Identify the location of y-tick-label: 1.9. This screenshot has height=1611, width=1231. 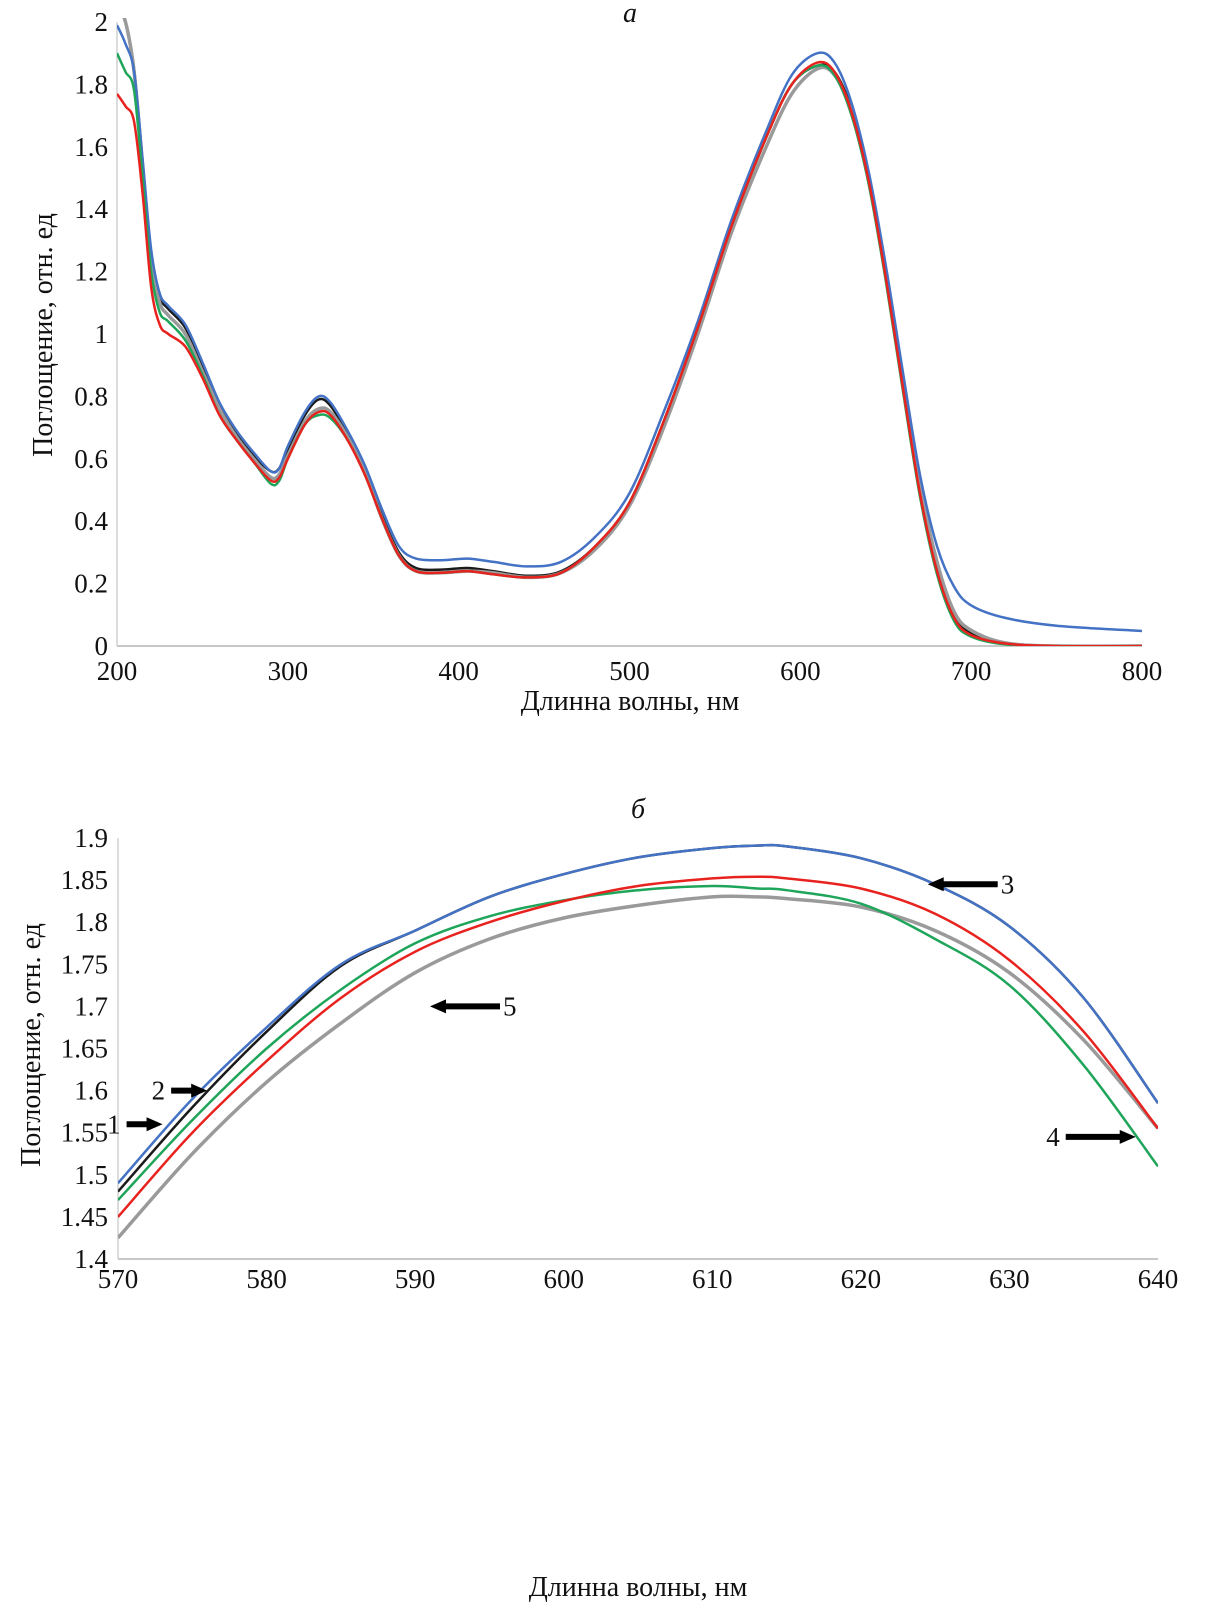
(91, 838).